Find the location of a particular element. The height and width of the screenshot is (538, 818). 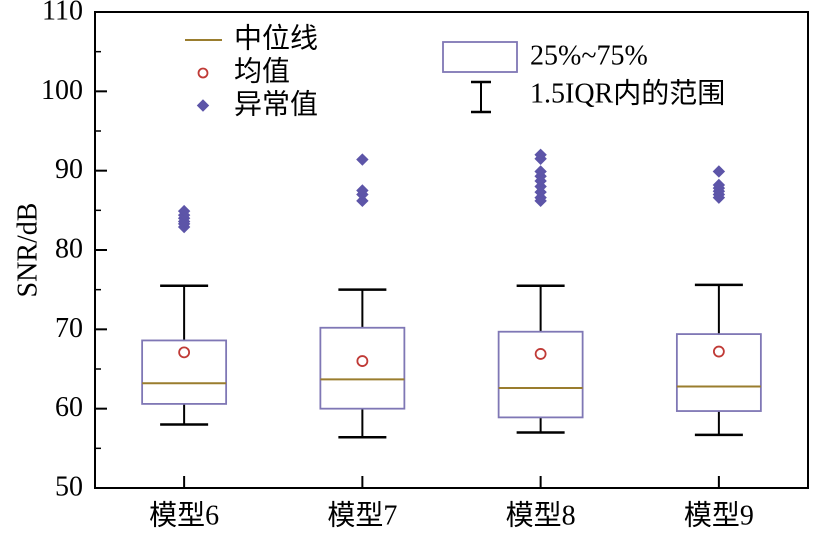

legend-mean-label: 均值 is located at coordinates (262, 71).